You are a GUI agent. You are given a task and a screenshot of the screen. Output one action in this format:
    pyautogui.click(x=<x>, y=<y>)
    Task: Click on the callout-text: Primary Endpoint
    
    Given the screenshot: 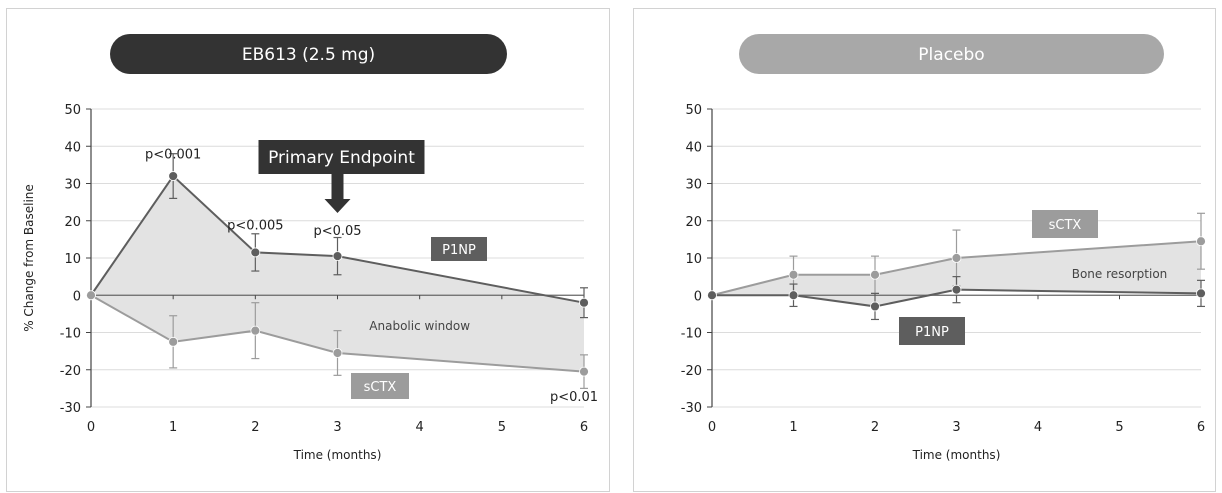 What is the action you would take?
    pyautogui.click(x=341, y=158)
    